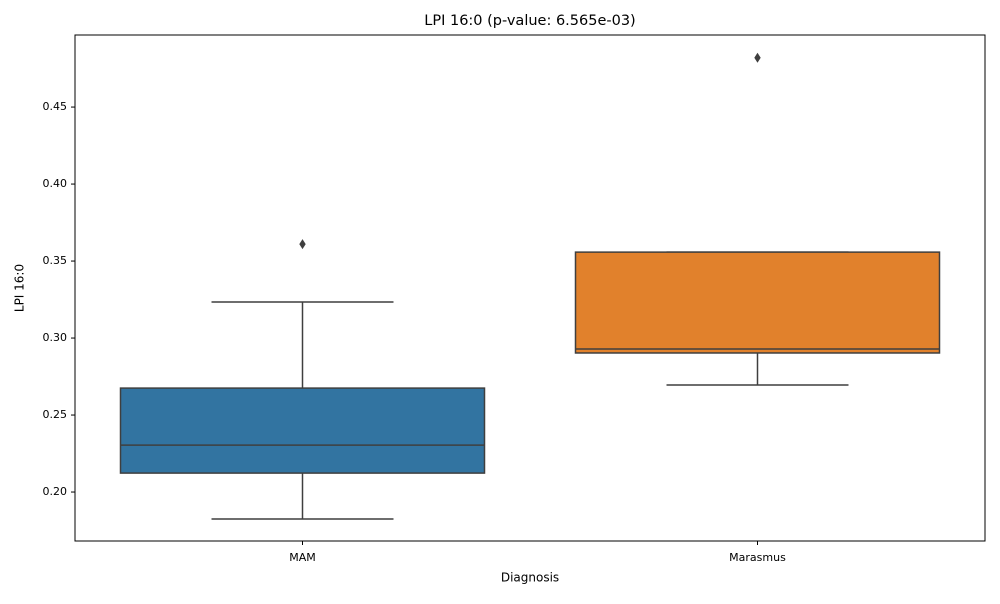 The image size is (1000, 604). Describe the element at coordinates (55, 491) in the screenshot. I see `y-tick-label: 0.20` at that location.